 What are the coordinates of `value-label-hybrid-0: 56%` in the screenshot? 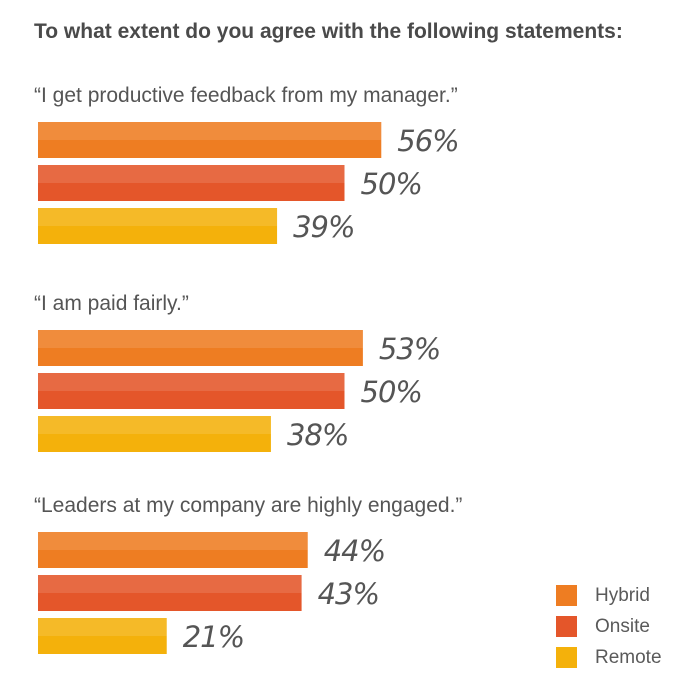 It's located at (427, 141).